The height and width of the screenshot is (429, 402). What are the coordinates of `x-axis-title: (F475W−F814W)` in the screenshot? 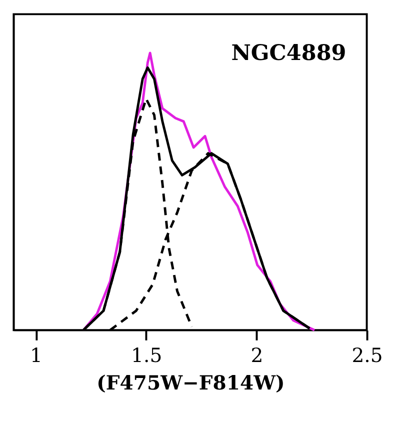 It's located at (190, 382).